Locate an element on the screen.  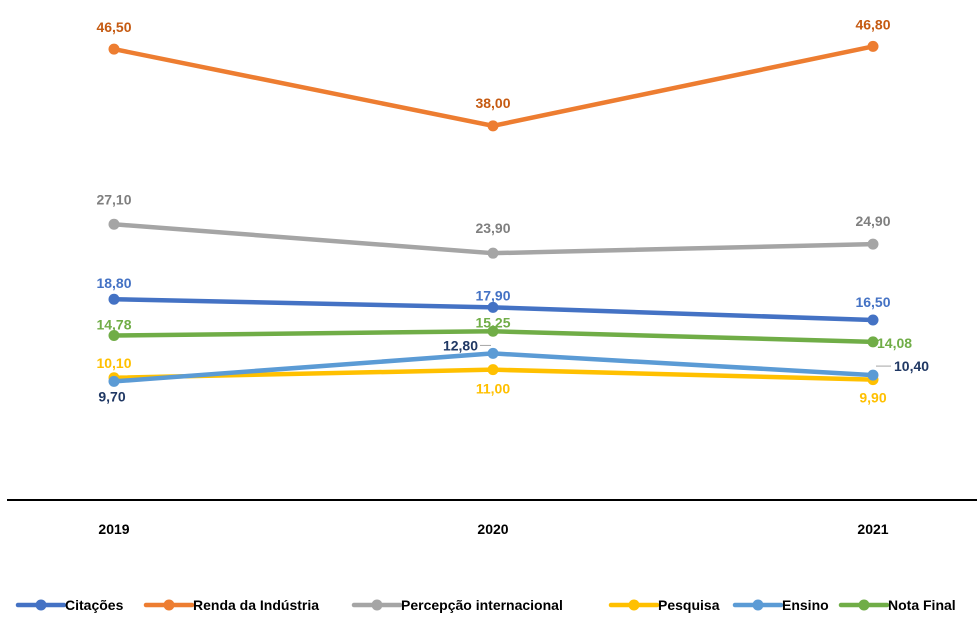
data-point-ensino-2020 is located at coordinates (493, 353).